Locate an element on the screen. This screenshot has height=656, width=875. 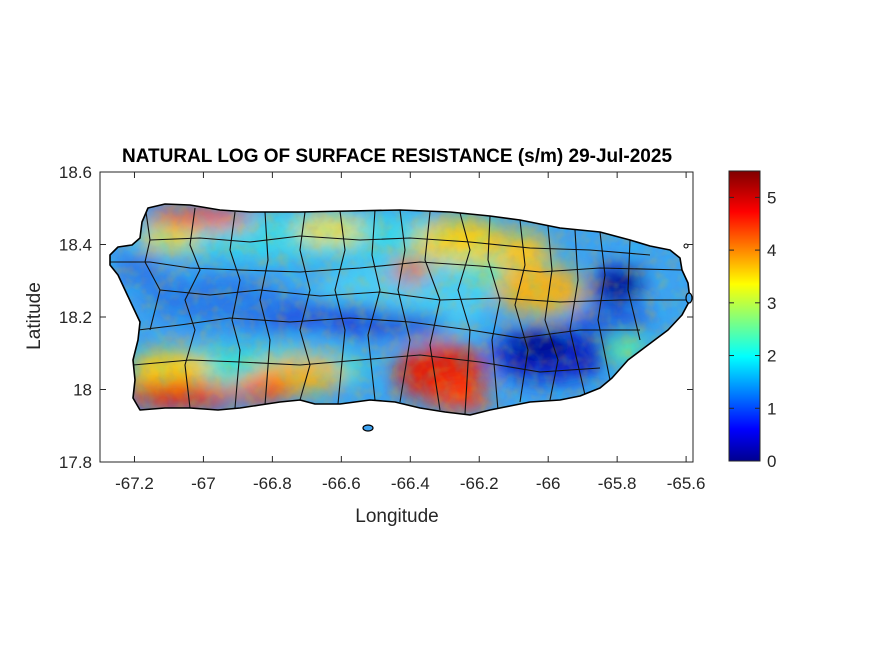
colorbar is located at coordinates (744, 316).